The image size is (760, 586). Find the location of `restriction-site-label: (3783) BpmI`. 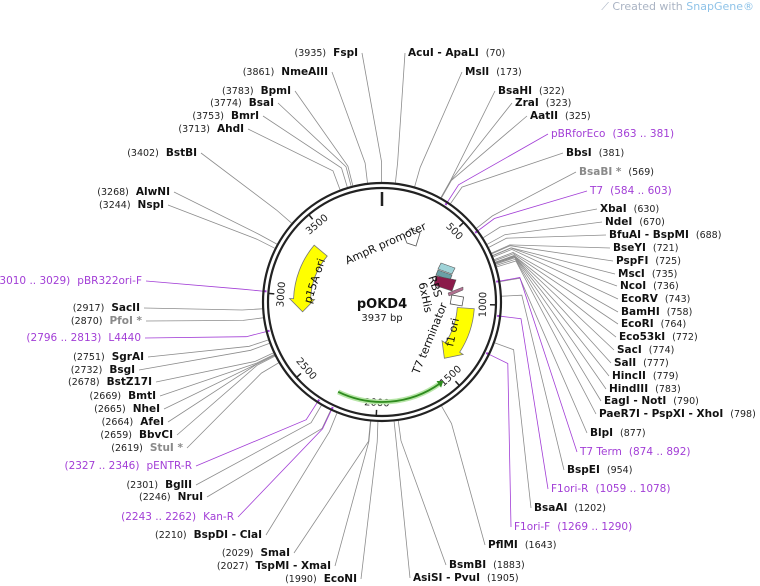

restriction-site-label: (3783) BpmI is located at coordinates (256, 91).